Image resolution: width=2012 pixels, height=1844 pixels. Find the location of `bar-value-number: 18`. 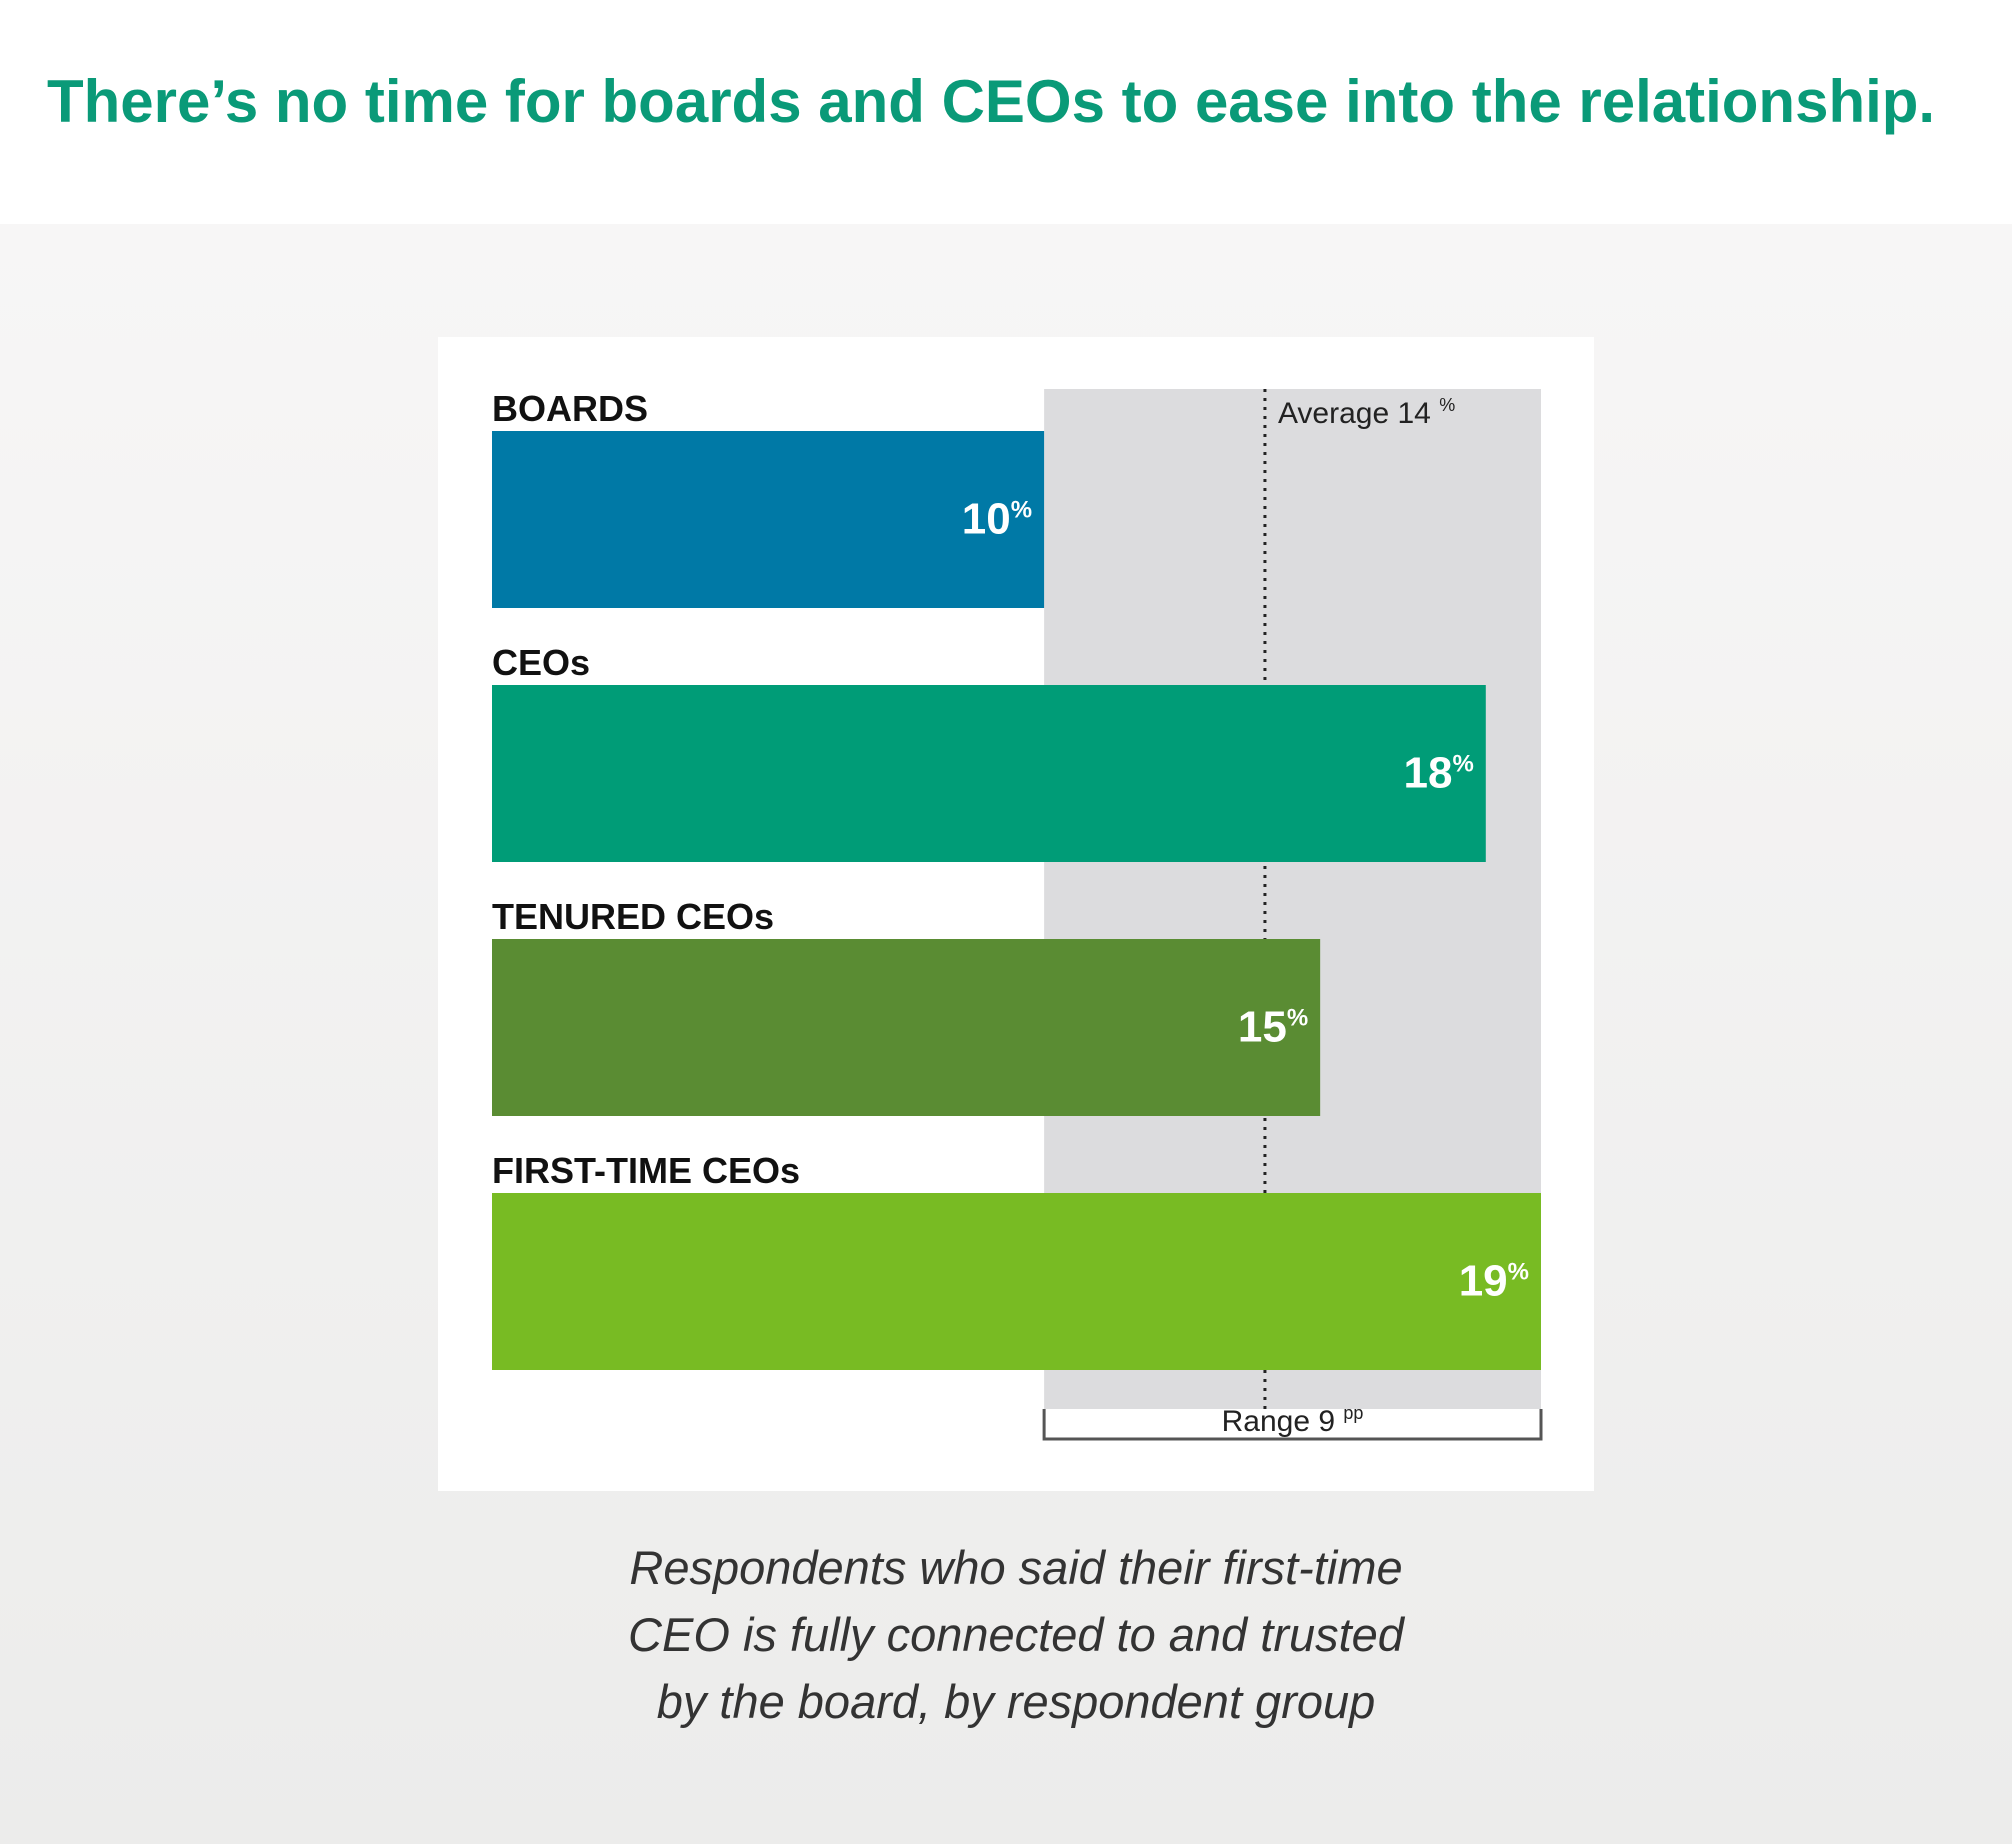

bar-value-number: 18 is located at coordinates (1427, 773).